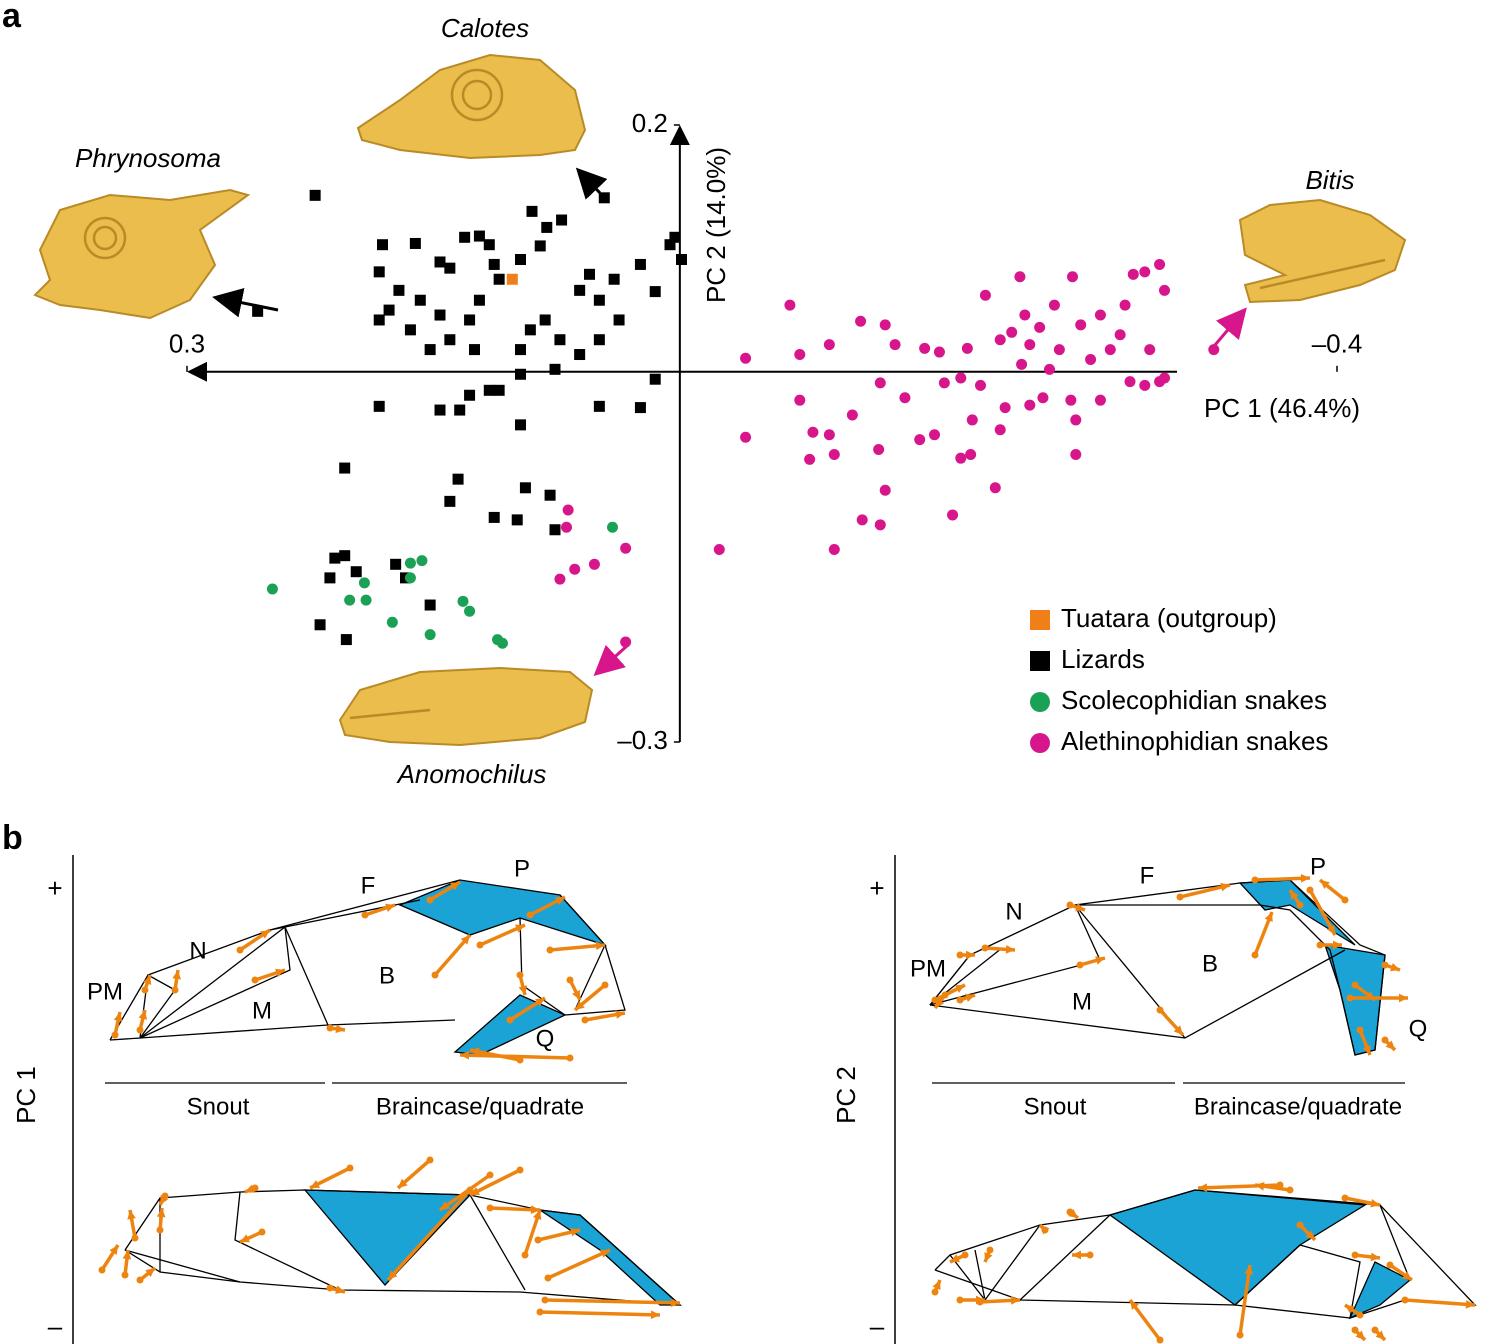 This screenshot has height=1344, width=1493. I want to click on pointer-arrow, so click(591, 183).